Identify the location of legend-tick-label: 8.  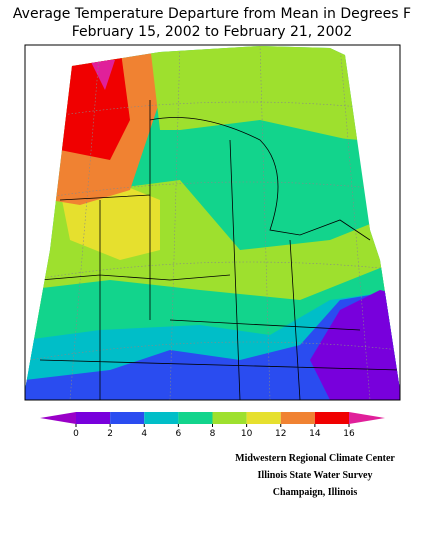
(213, 434).